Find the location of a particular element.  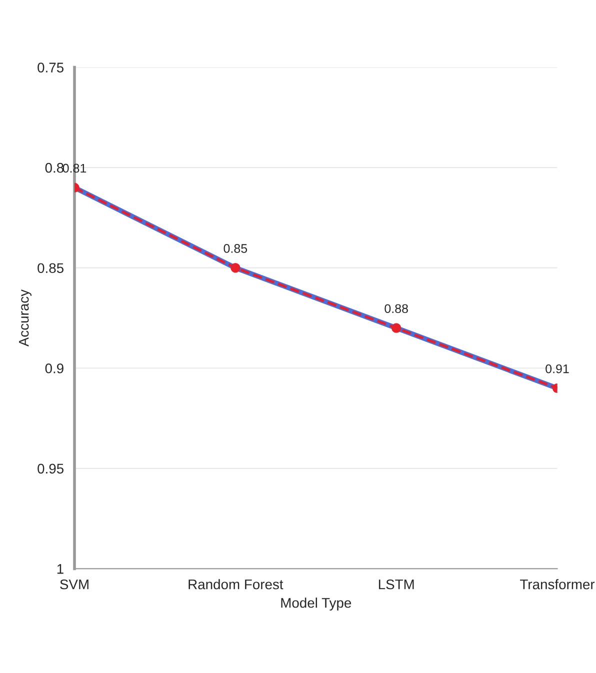

y-tick-label: 0.9 is located at coordinates (54, 368).